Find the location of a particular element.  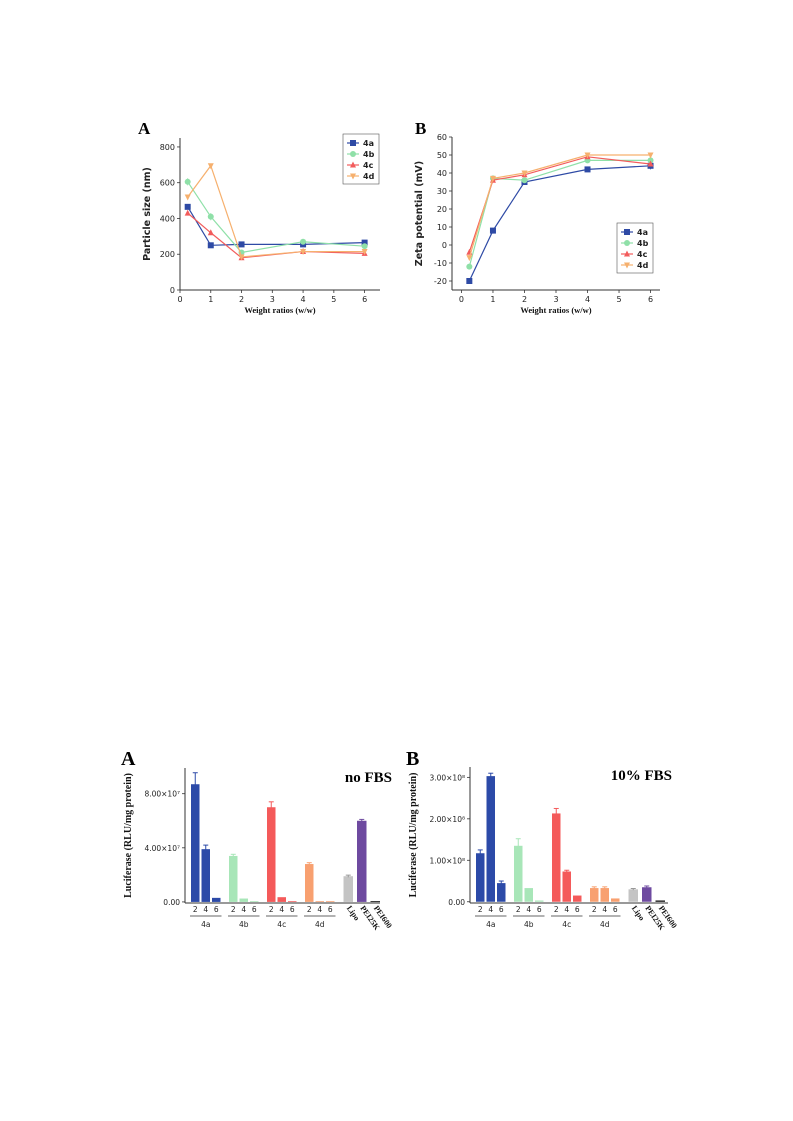

bar-PEI600 is located at coordinates (375, 902).